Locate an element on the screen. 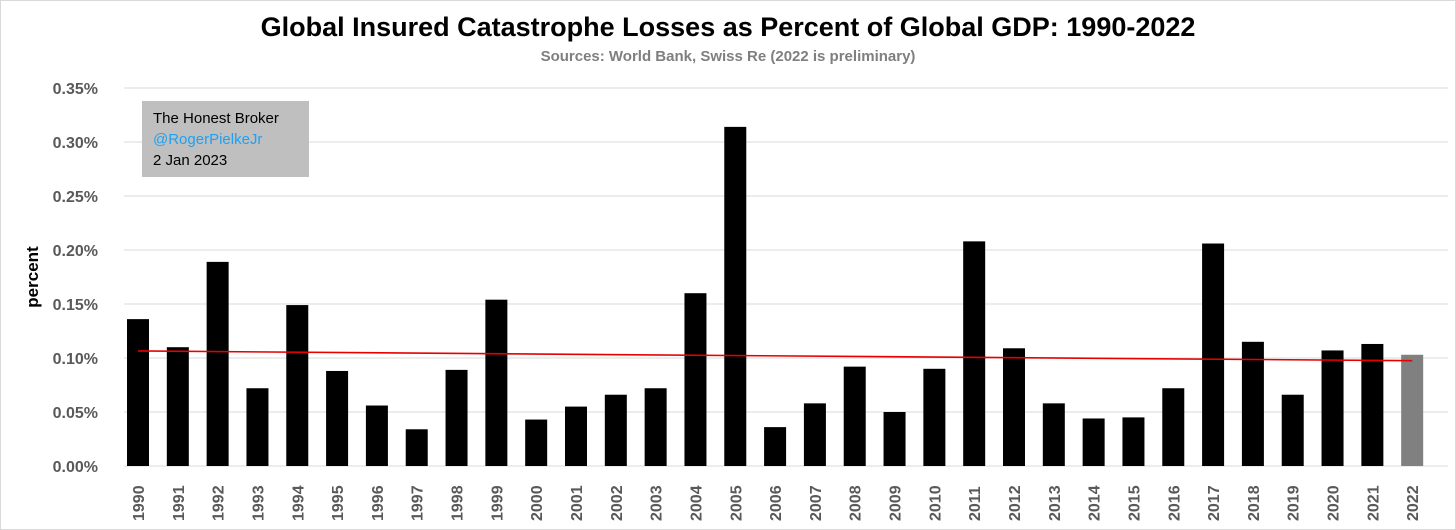  bar-2013 is located at coordinates (1053, 434).